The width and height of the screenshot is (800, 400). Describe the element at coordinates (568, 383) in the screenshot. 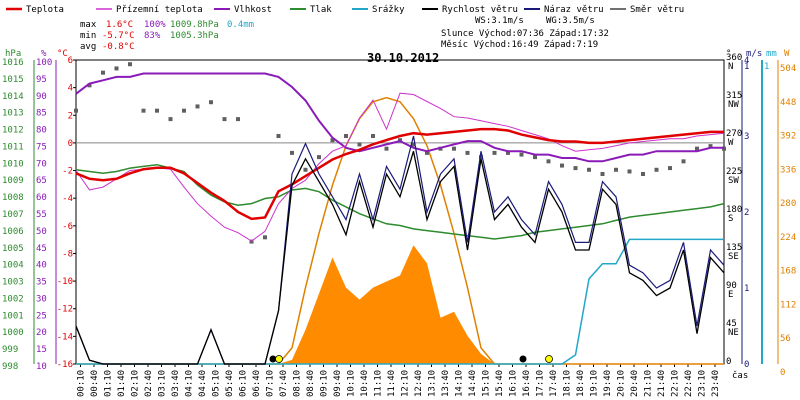

I see `time-tick-label: 18:10` at that location.